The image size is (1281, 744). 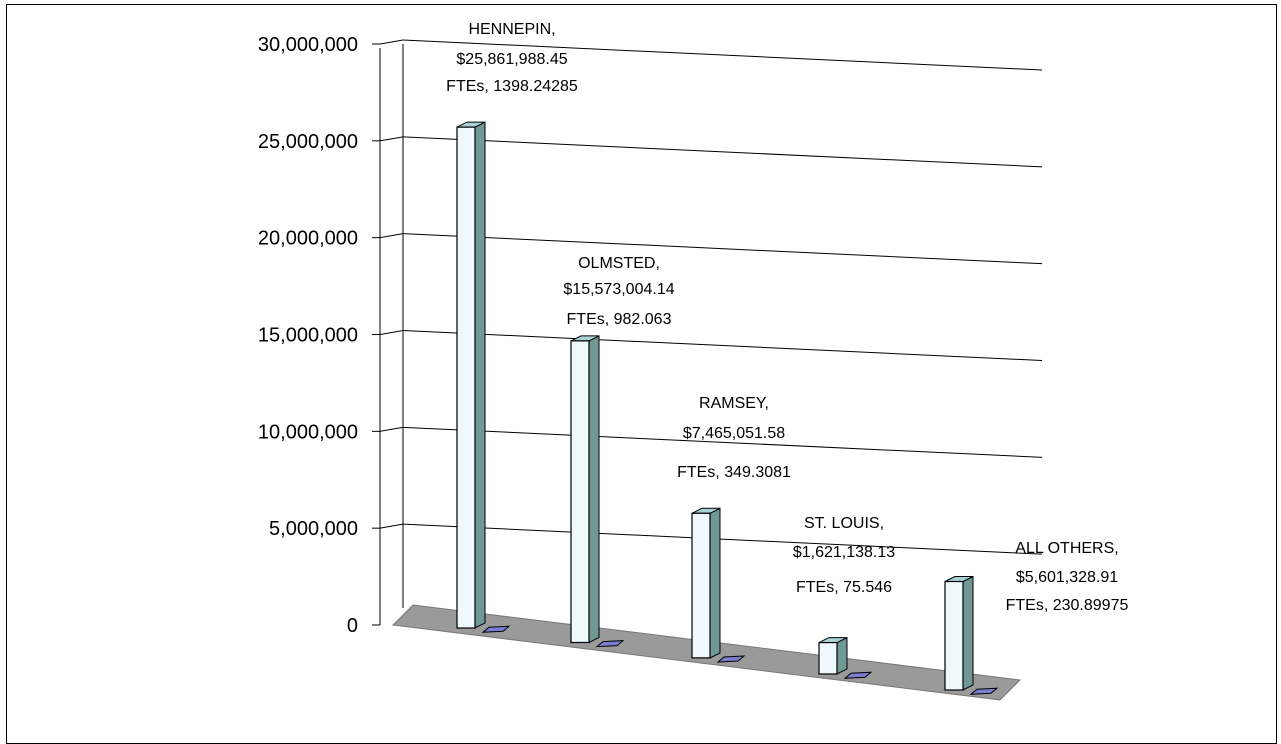 I want to click on data-label: $7,465,051.58, so click(x=734, y=433).